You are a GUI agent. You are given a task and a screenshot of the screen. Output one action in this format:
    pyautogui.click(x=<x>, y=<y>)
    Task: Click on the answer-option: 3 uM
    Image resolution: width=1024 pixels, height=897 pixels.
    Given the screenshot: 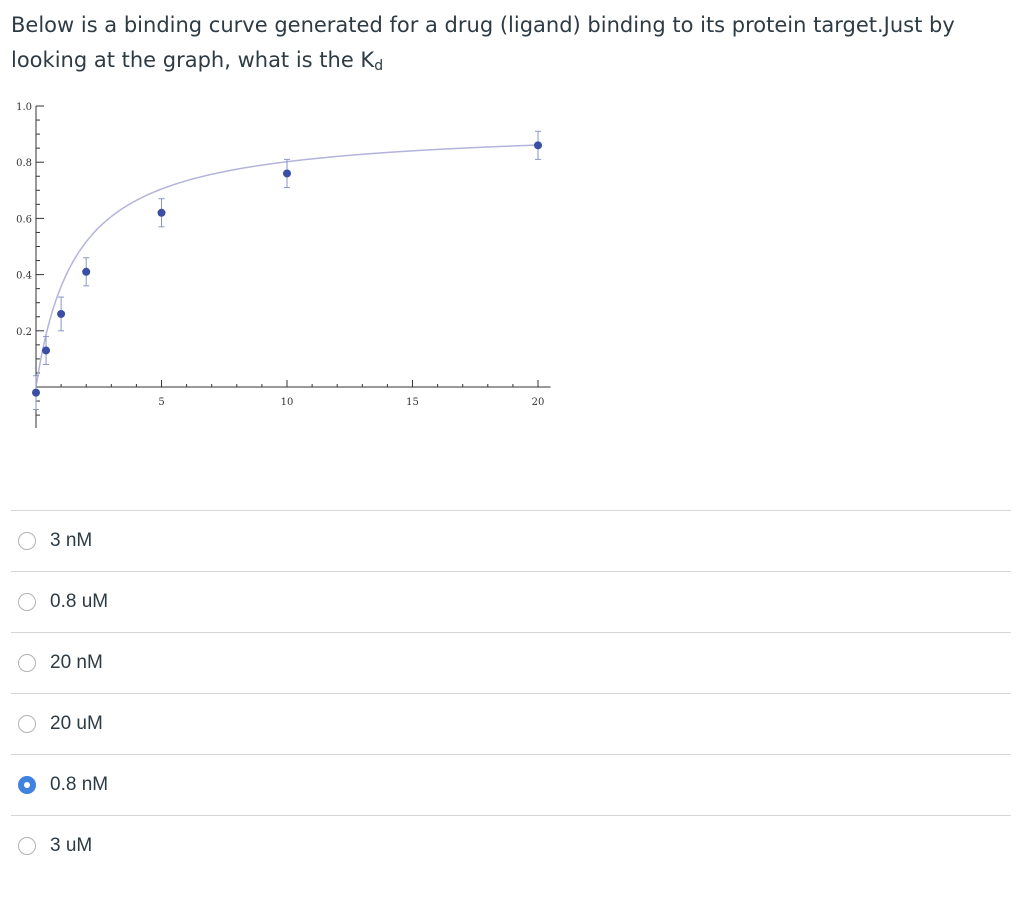 What is the action you would take?
    pyautogui.click(x=511, y=845)
    